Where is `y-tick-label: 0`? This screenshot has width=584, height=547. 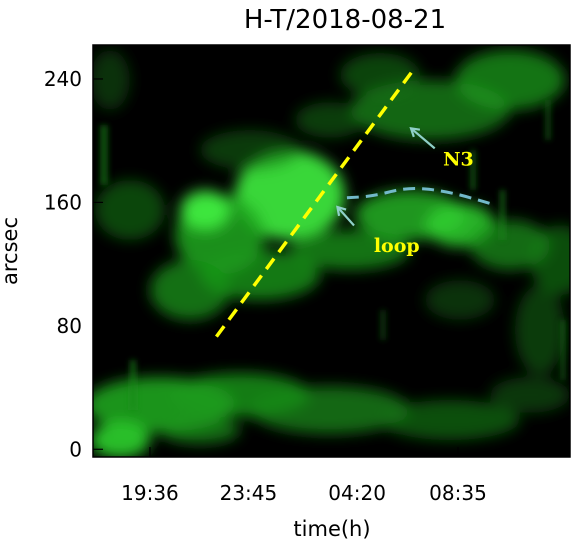
y-tick-label: 0 is located at coordinates (75, 449).